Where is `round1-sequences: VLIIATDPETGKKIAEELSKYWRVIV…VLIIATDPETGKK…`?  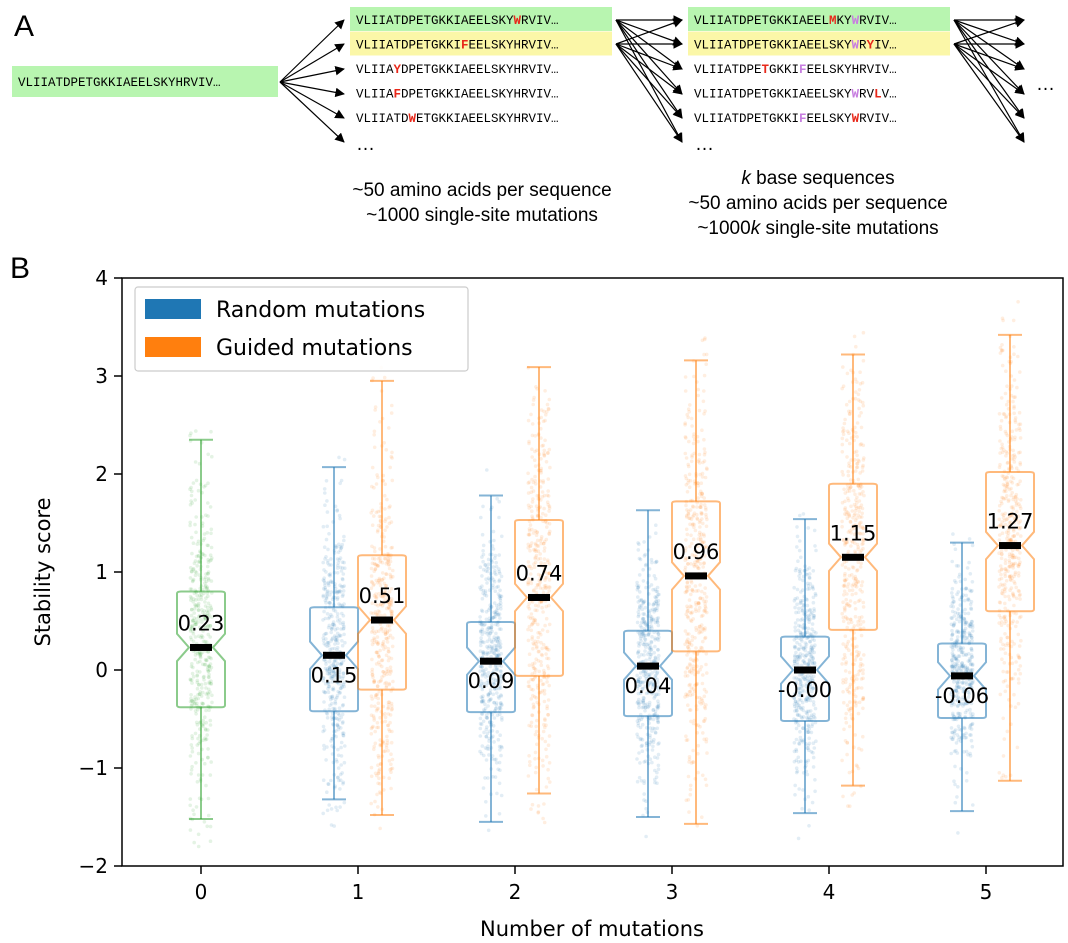
round1-sequences: VLIIATDPETGKKIAEELSKYWRVIV…VLIIATDPETGKK… is located at coordinates (481, 66).